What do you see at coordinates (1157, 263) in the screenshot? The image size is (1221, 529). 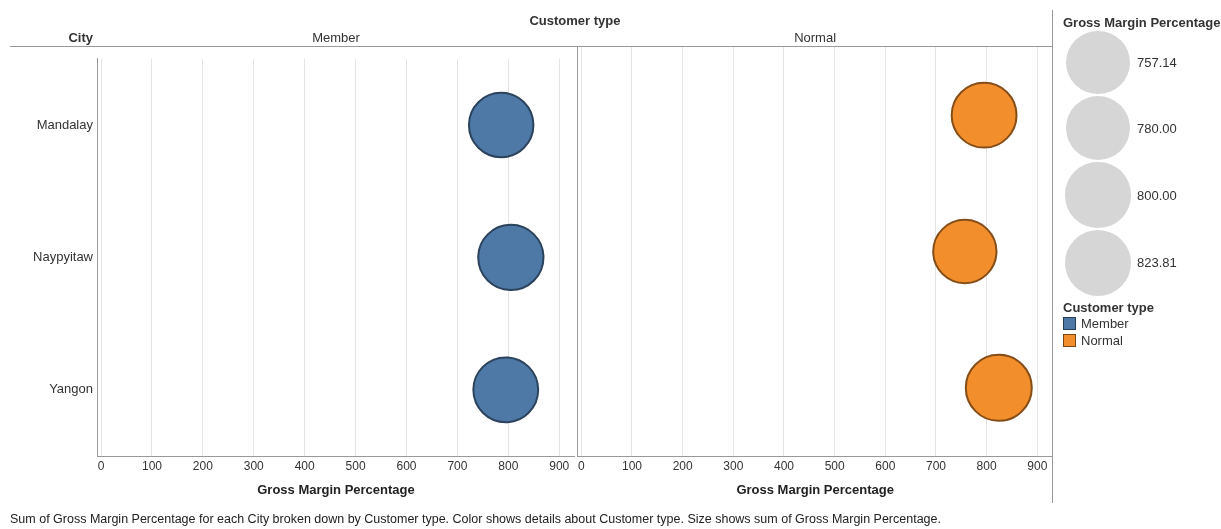 I see `legend-label: 823.81` at bounding box center [1157, 263].